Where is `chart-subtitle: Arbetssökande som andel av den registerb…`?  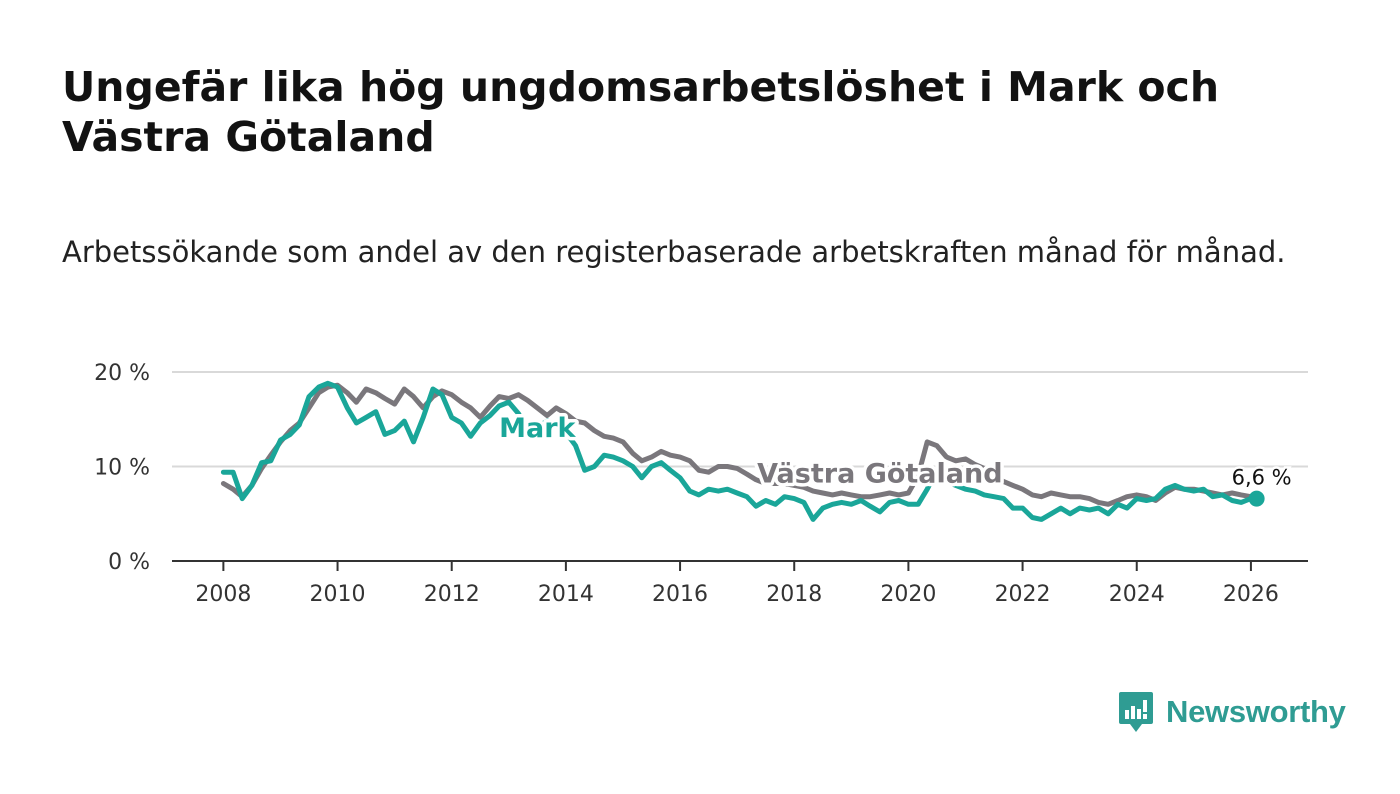 chart-subtitle: Arbetssökande som andel av den registerb… is located at coordinates (674, 252).